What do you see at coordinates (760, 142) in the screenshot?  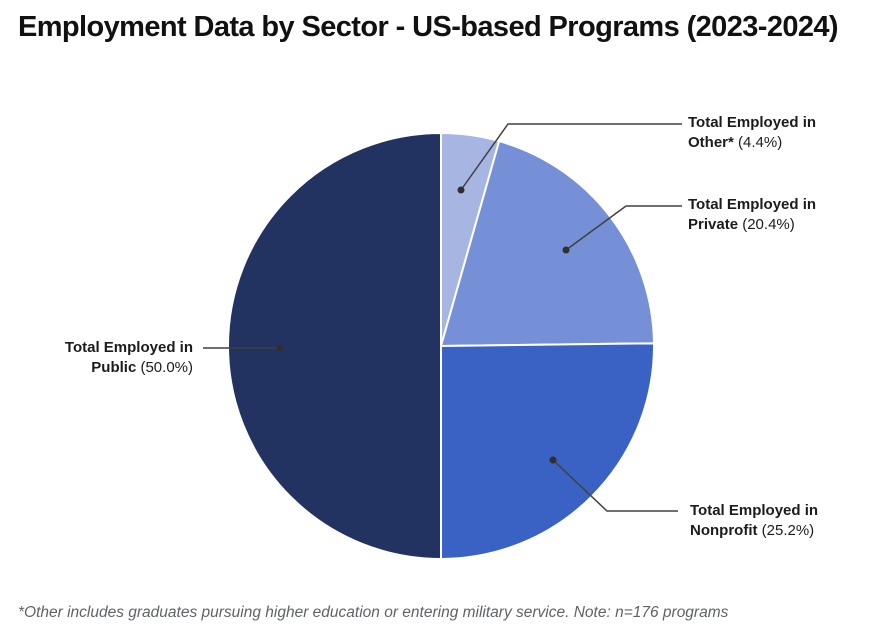 I see `slice-label-other-pct: (4.4%)` at bounding box center [760, 142].